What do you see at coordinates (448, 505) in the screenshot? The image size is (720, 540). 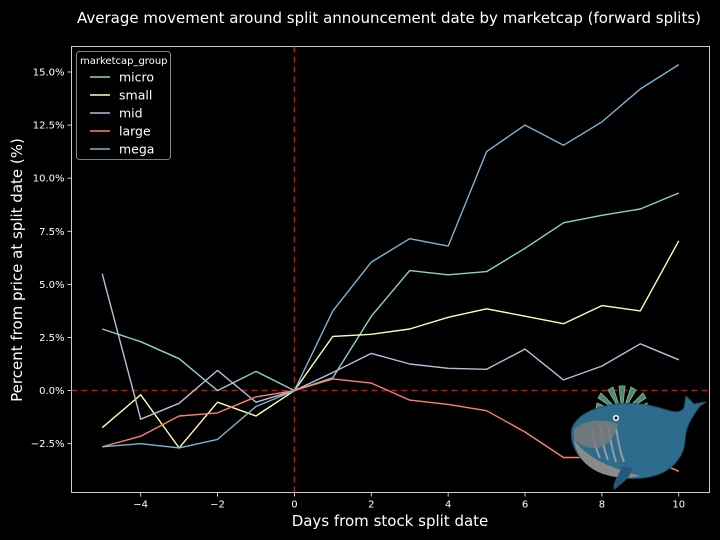 I see `x-tick-label: 4` at bounding box center [448, 505].